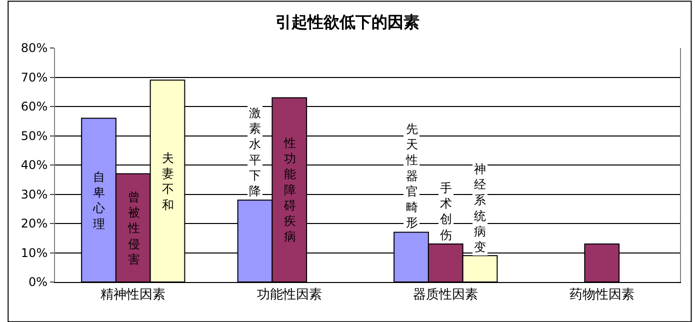  What do you see at coordinates (133, 228) in the screenshot?
I see `data-label: 曾被性侵害` at bounding box center [133, 228].